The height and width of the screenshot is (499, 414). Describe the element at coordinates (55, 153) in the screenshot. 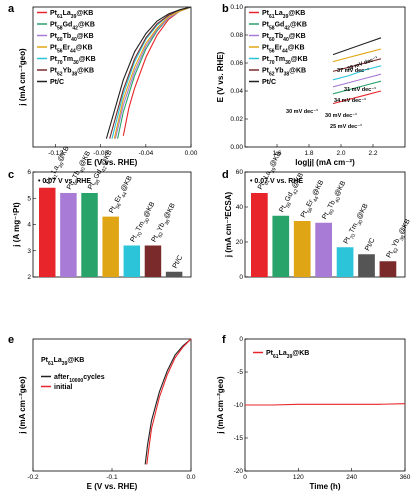

I see `x-tick-label: -0.12` at that location.